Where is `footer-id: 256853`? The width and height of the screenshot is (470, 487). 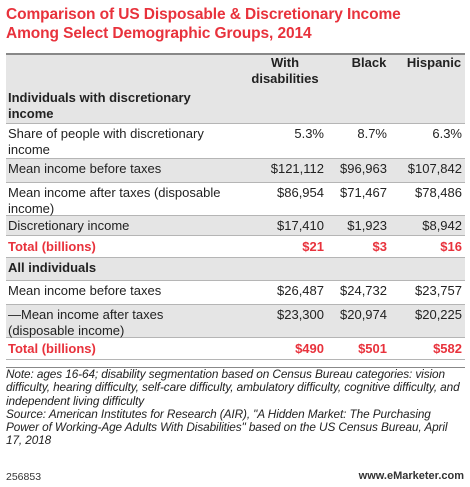
footer-id: 256853 is located at coordinates (24, 477).